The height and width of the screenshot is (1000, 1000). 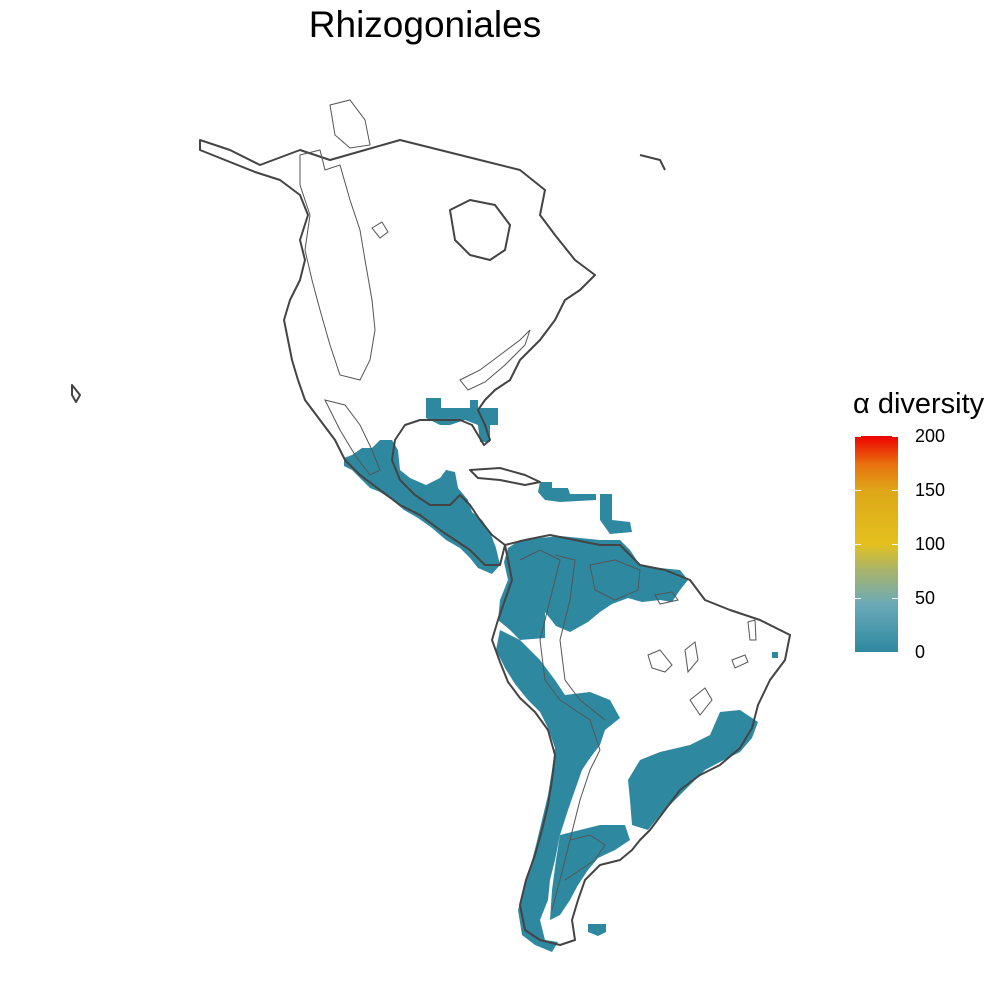 I want to click on raster-patch-northern-south-america, so click(x=593, y=588).